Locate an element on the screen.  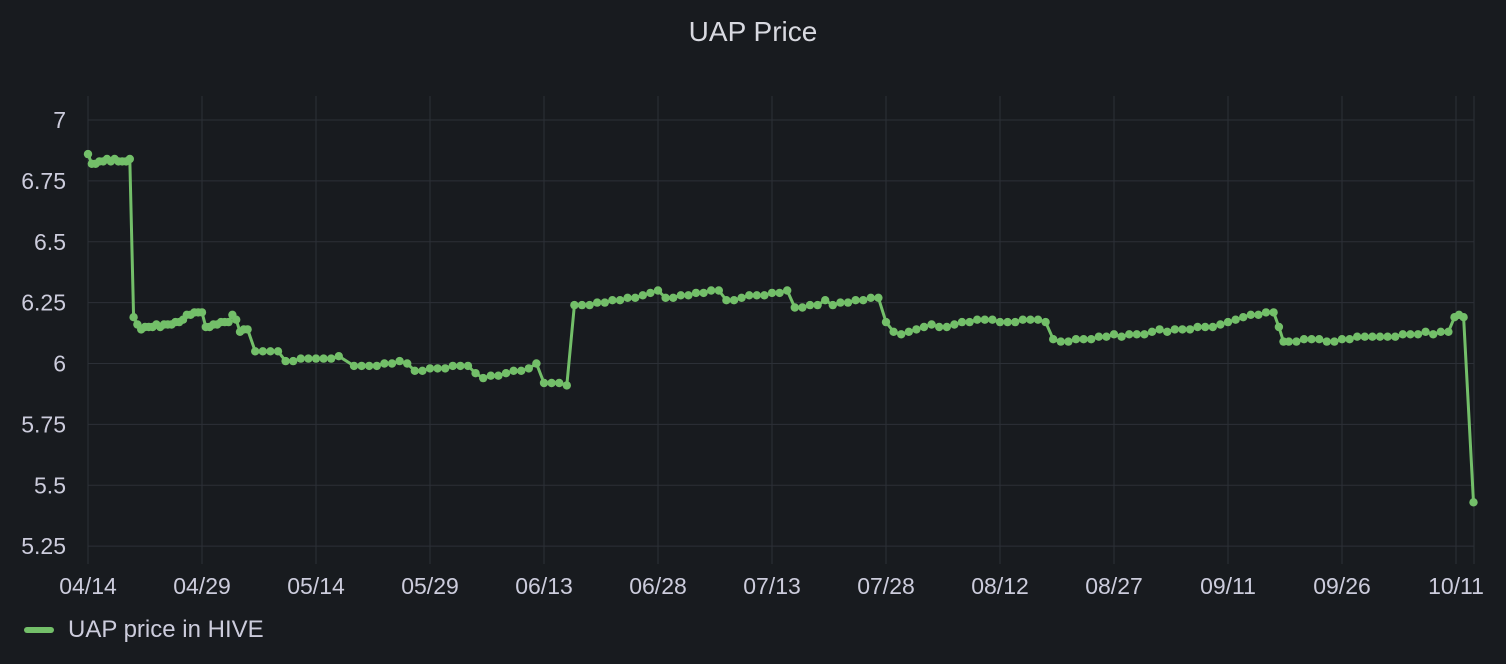
panel-title: UAP Price is located at coordinates (753, 31).